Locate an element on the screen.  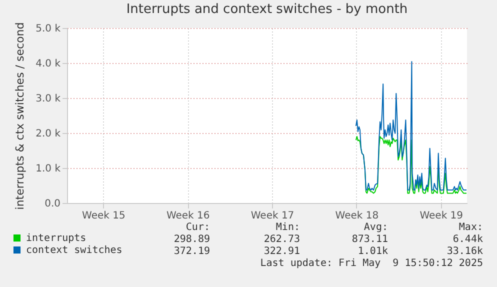
y-tick-label: 0.0 is located at coordinates (52, 204).